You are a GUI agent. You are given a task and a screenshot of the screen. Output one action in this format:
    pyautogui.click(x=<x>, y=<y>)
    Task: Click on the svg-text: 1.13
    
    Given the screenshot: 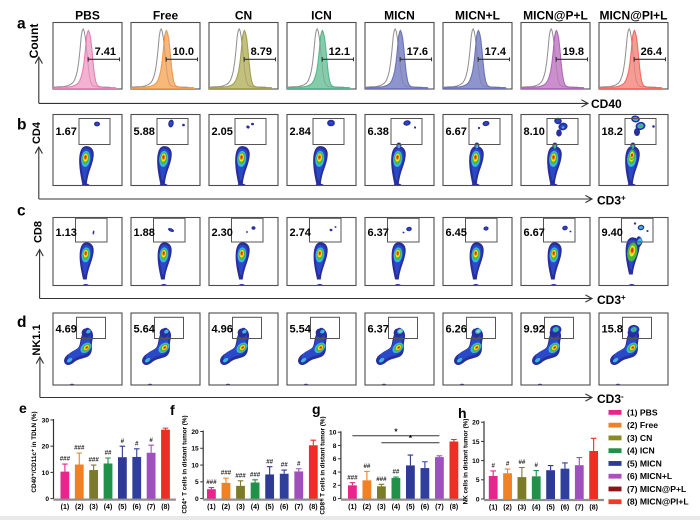 What is the action you would take?
    pyautogui.click(x=66, y=233)
    